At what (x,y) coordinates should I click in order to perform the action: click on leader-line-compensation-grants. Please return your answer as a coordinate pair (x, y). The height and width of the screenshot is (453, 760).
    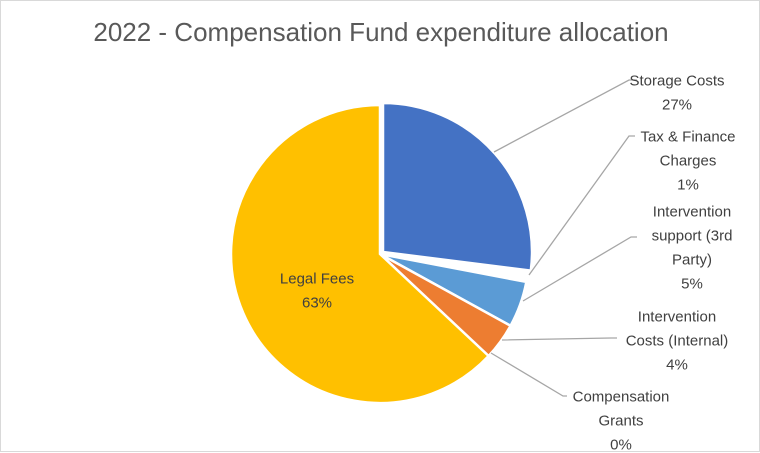
    Looking at the image, I should click on (528, 374).